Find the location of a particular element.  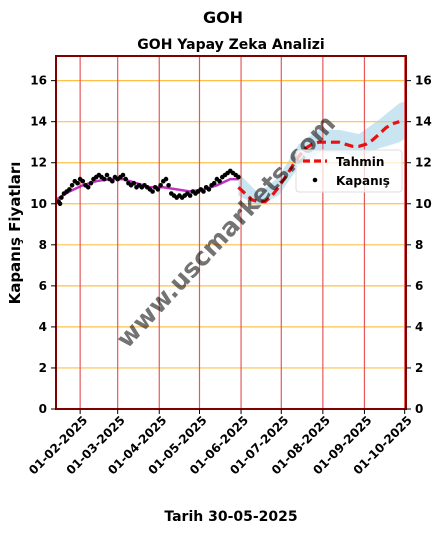

confidence-band is located at coordinates (322, 153).